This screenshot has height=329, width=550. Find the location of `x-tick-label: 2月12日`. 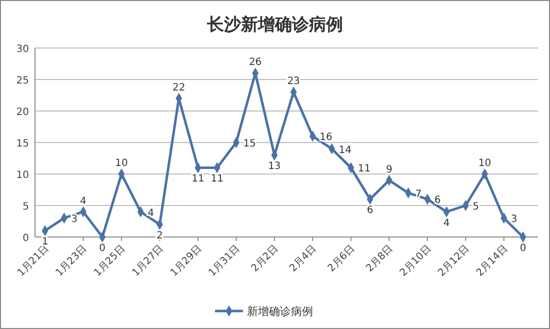

x-tick-label: 2月12日 is located at coordinates (454, 261).